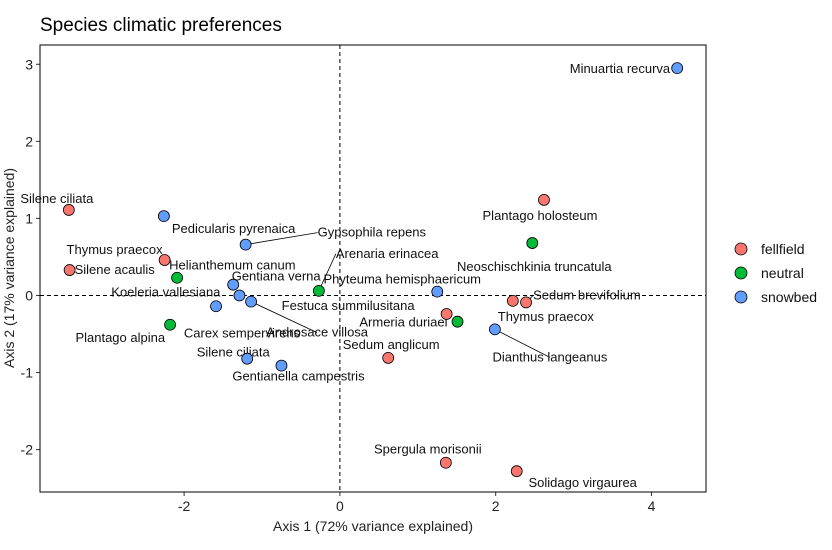  I want to click on legend-key-neutral, so click(741, 273).